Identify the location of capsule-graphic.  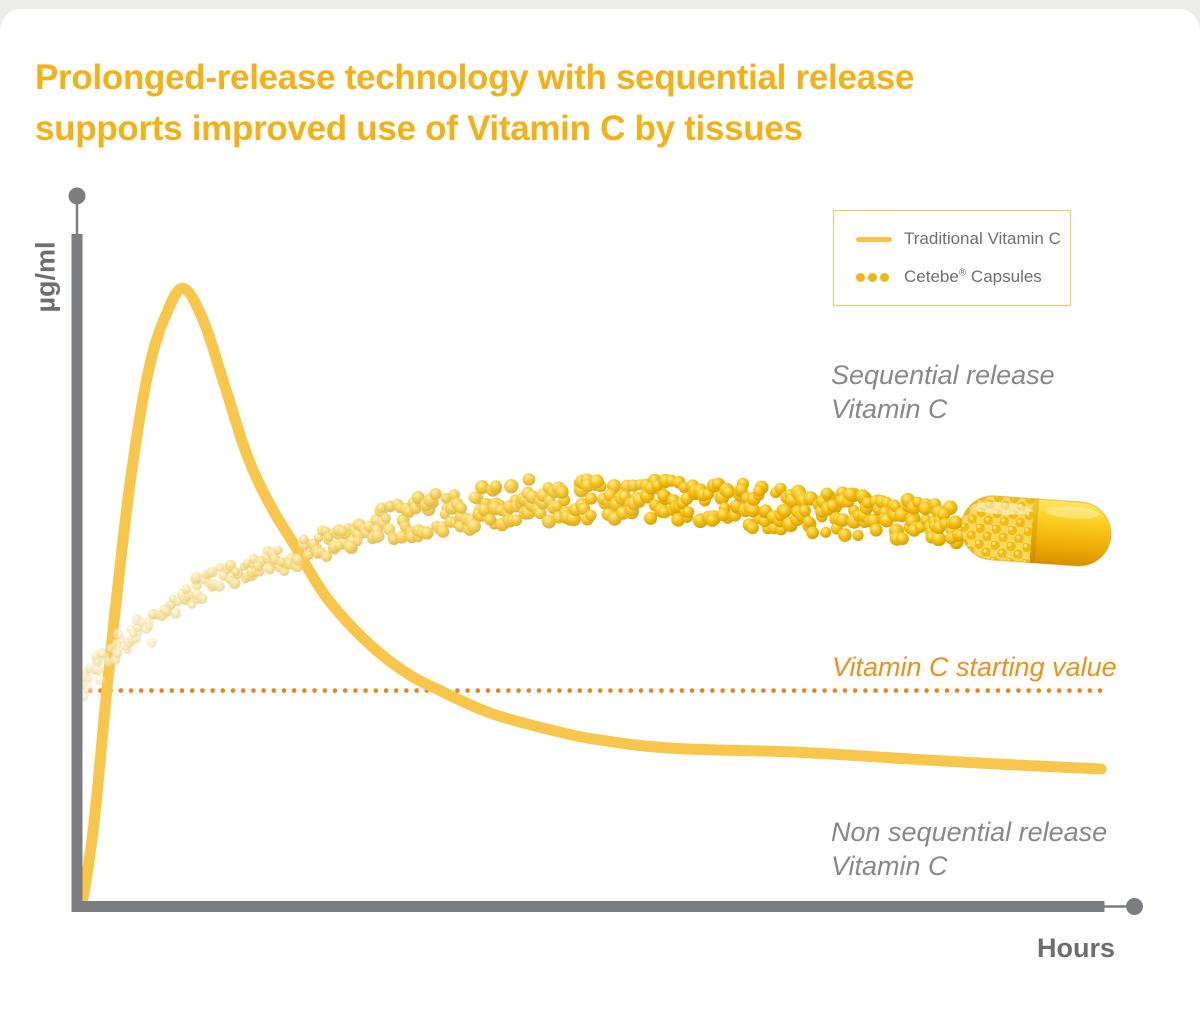
(1036, 531).